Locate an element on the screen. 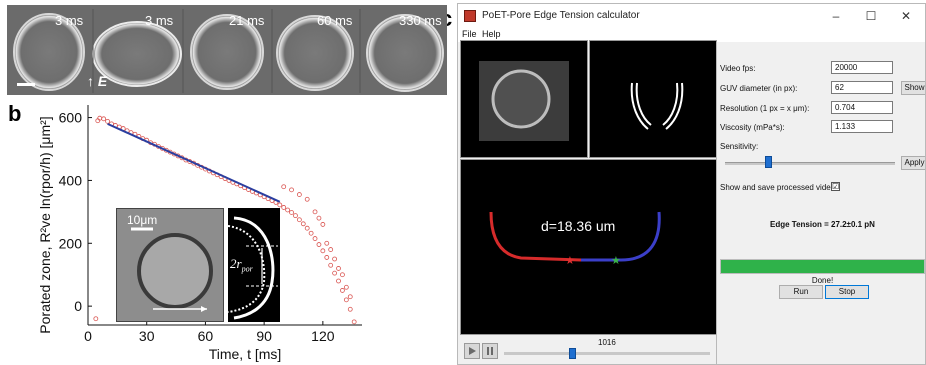 This screenshot has height=365, width=926. stop-button: Stop is located at coordinates (847, 292).